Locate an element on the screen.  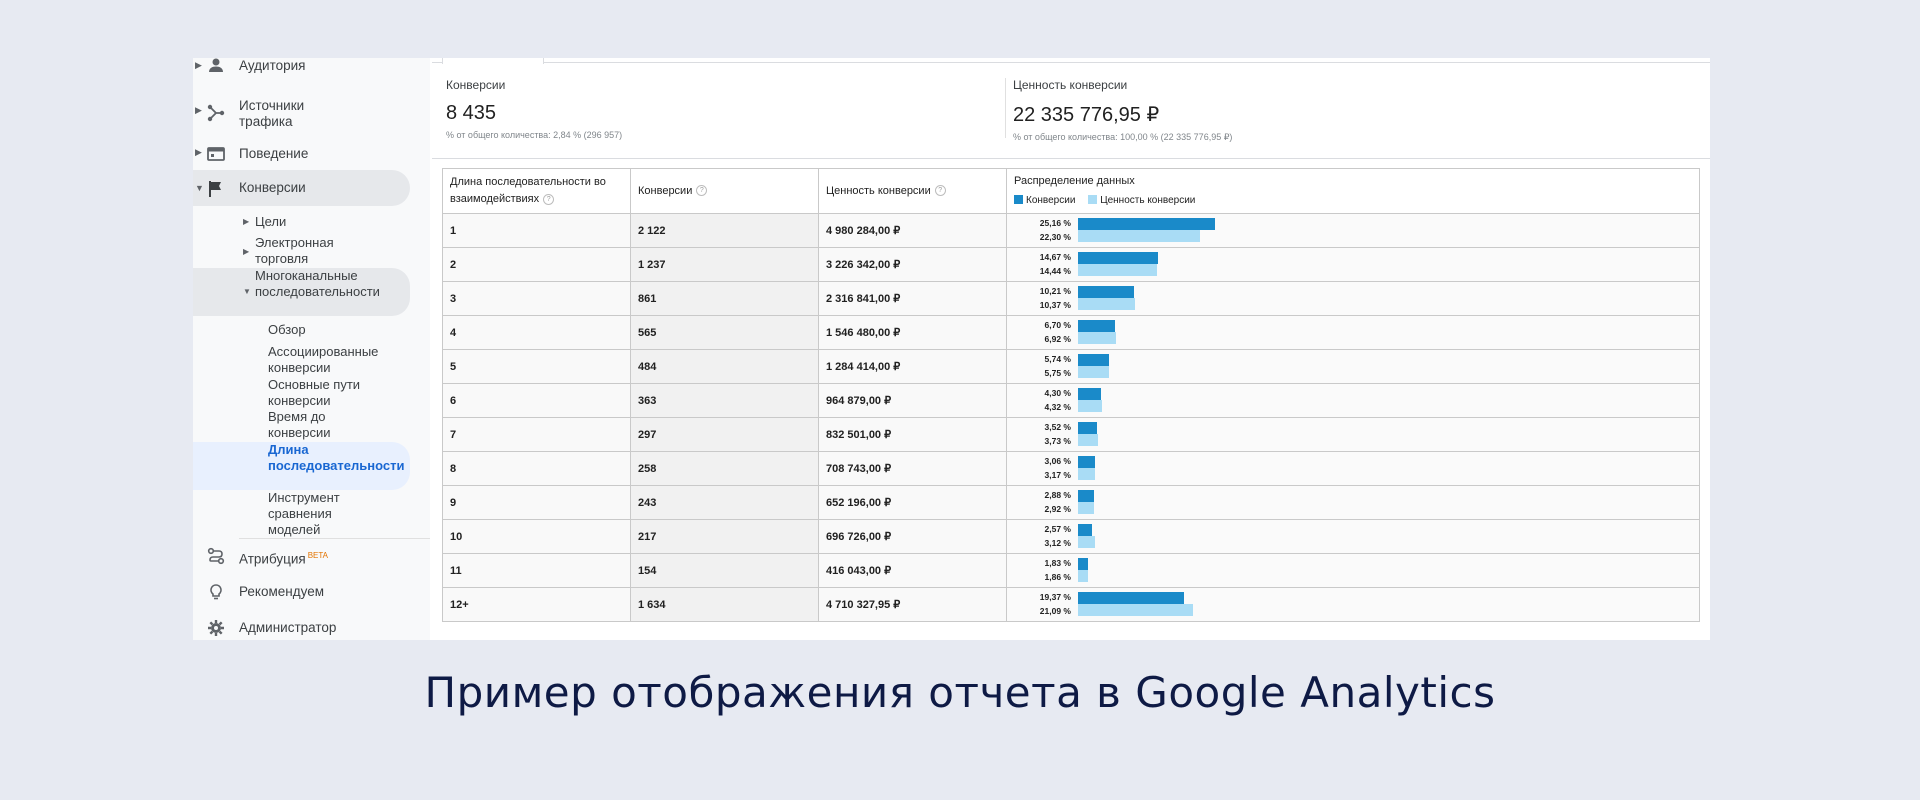
cell-conversions: 565 is located at coordinates (724, 332).